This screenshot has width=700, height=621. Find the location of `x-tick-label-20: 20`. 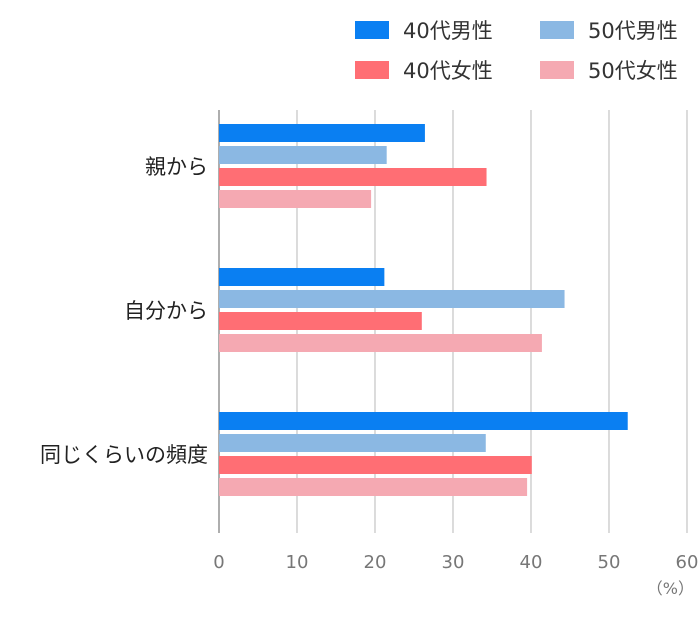

x-tick-label-20: 20 is located at coordinates (375, 562).